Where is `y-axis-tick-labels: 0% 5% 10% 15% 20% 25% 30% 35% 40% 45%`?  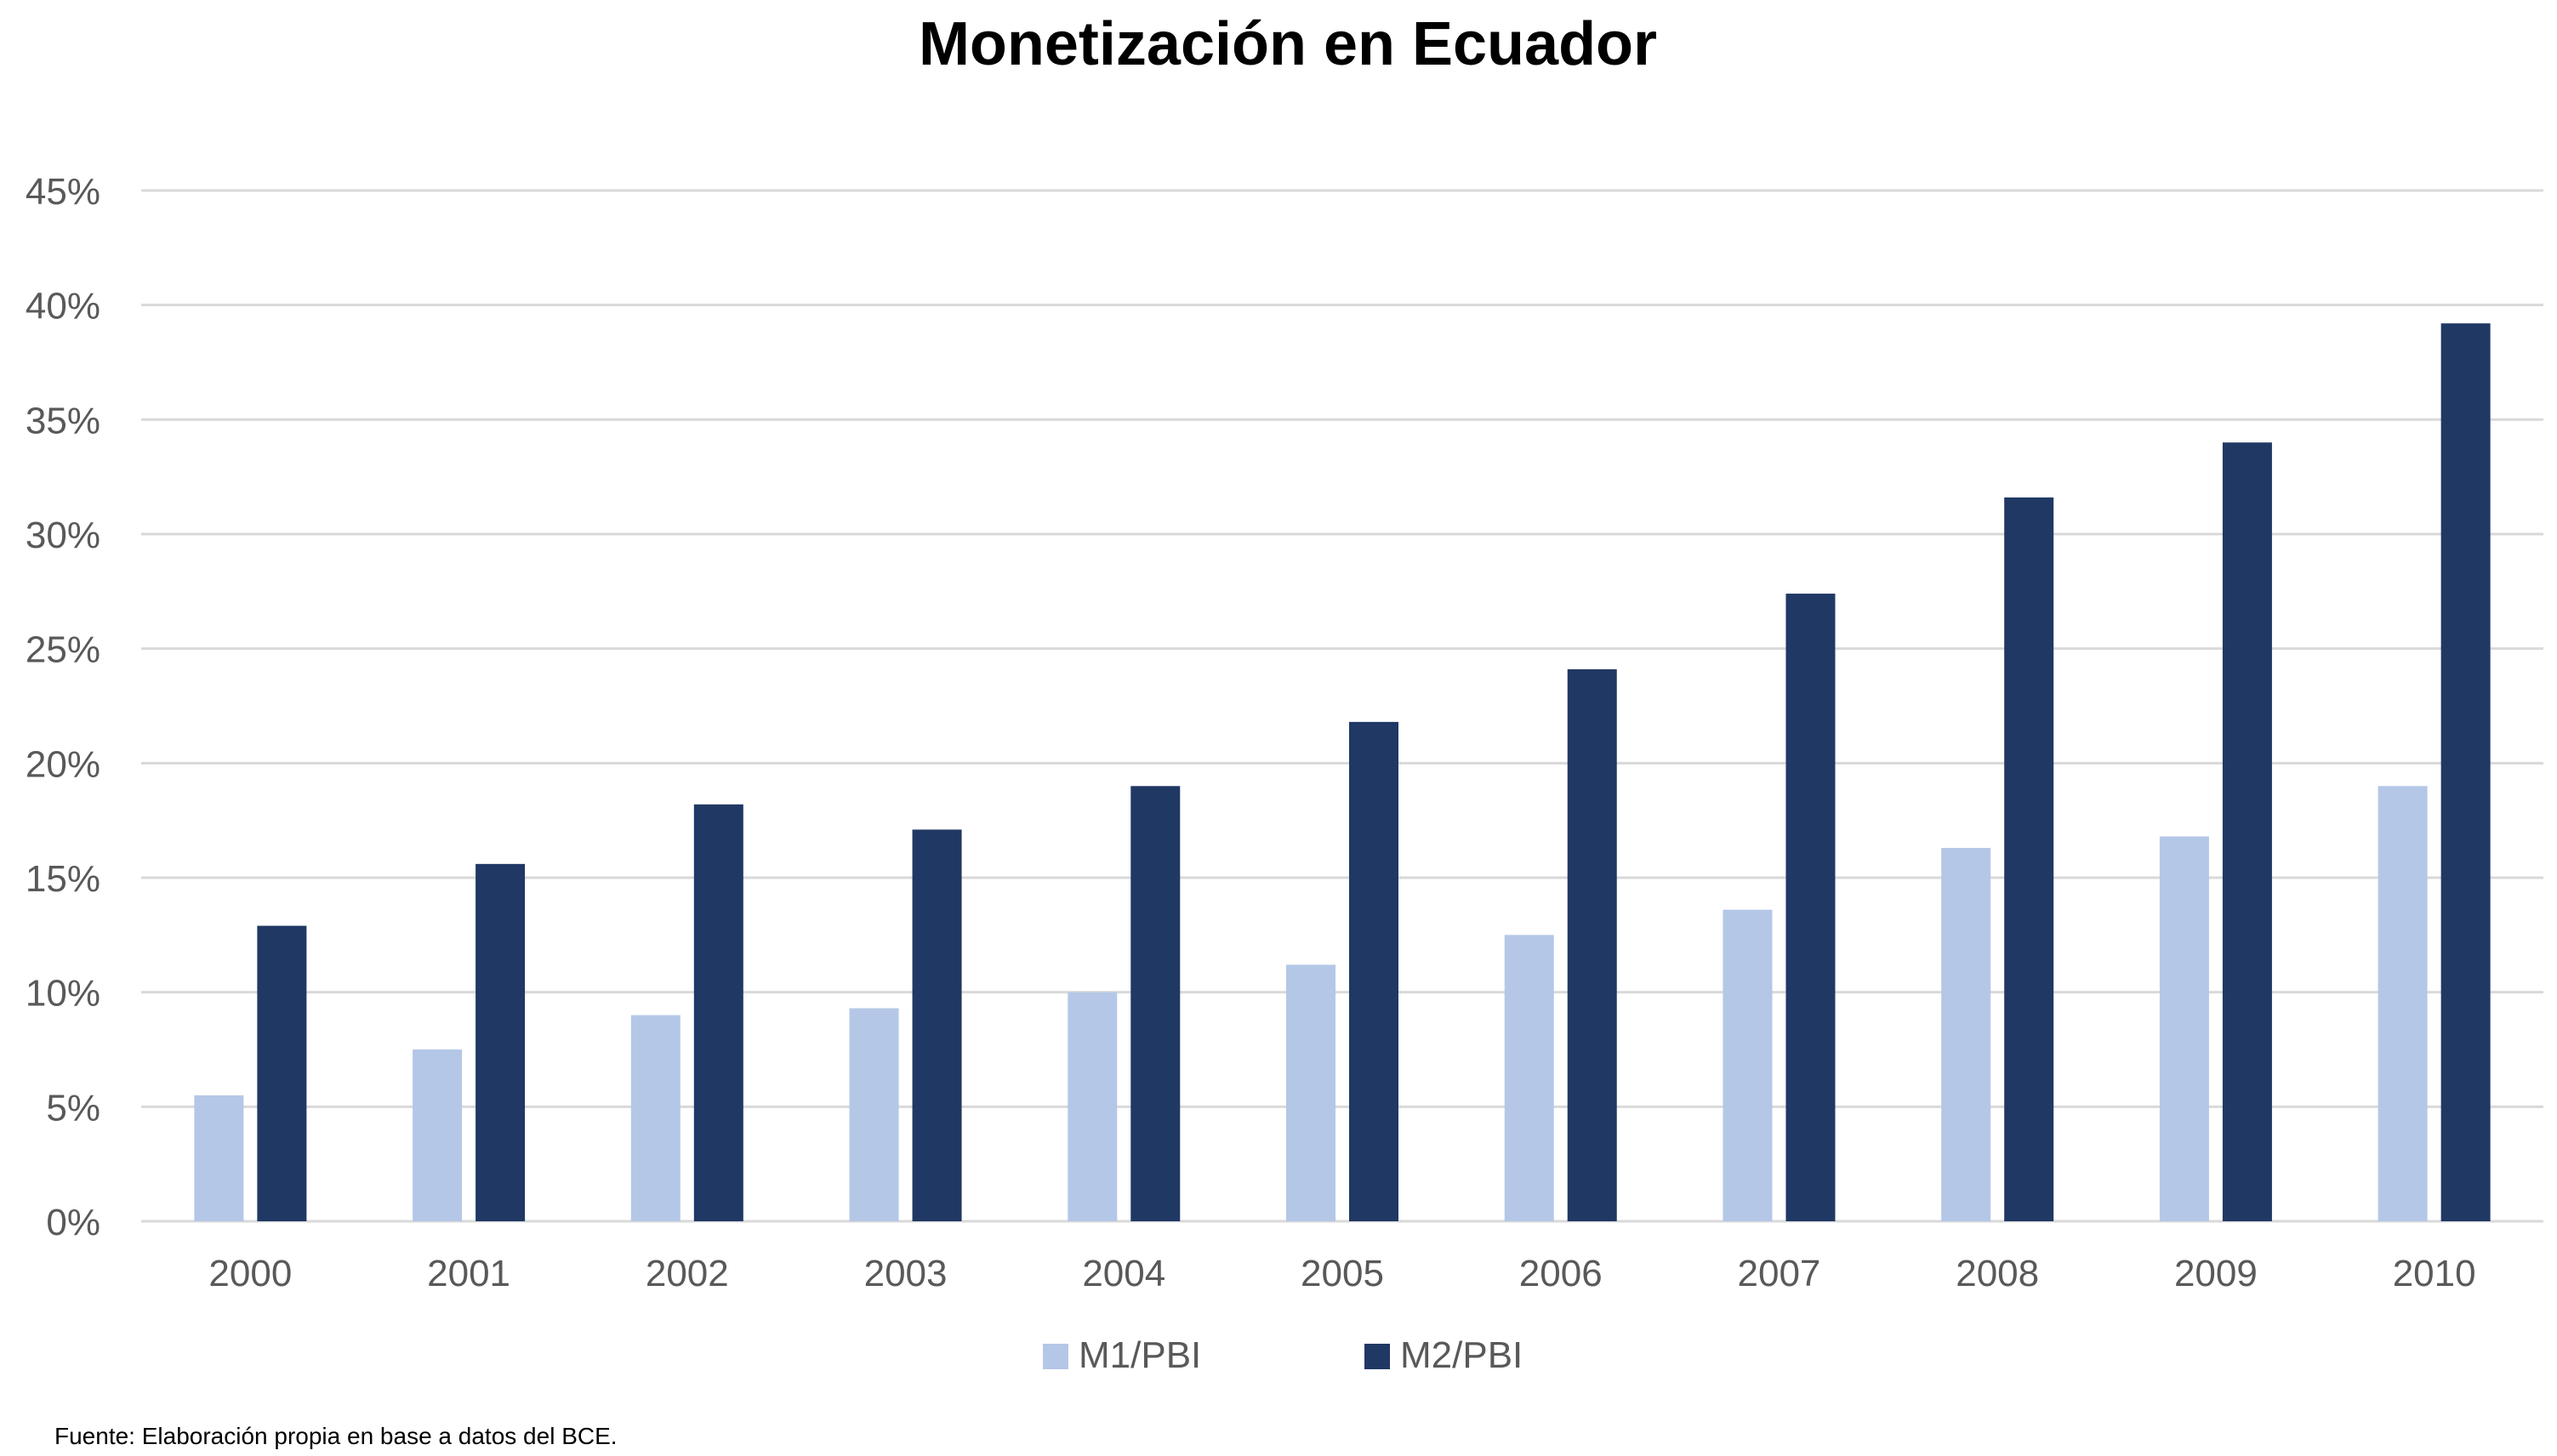 y-axis-tick-labels: 0% 5% 10% 15% 20% 25% 30% 35% 40% 45% is located at coordinates (63, 707).